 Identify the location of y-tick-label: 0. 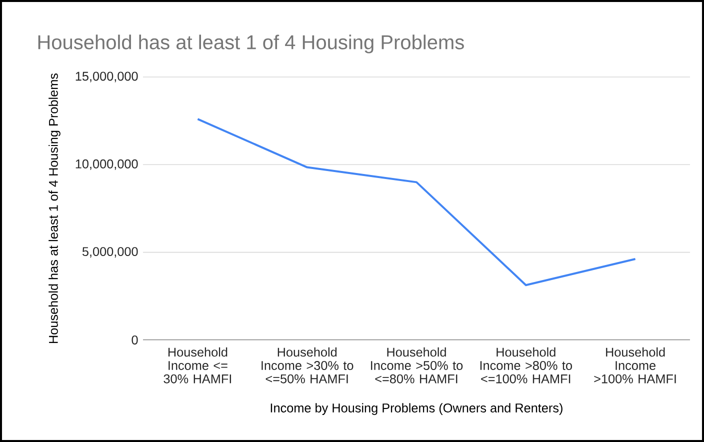
(135, 340).